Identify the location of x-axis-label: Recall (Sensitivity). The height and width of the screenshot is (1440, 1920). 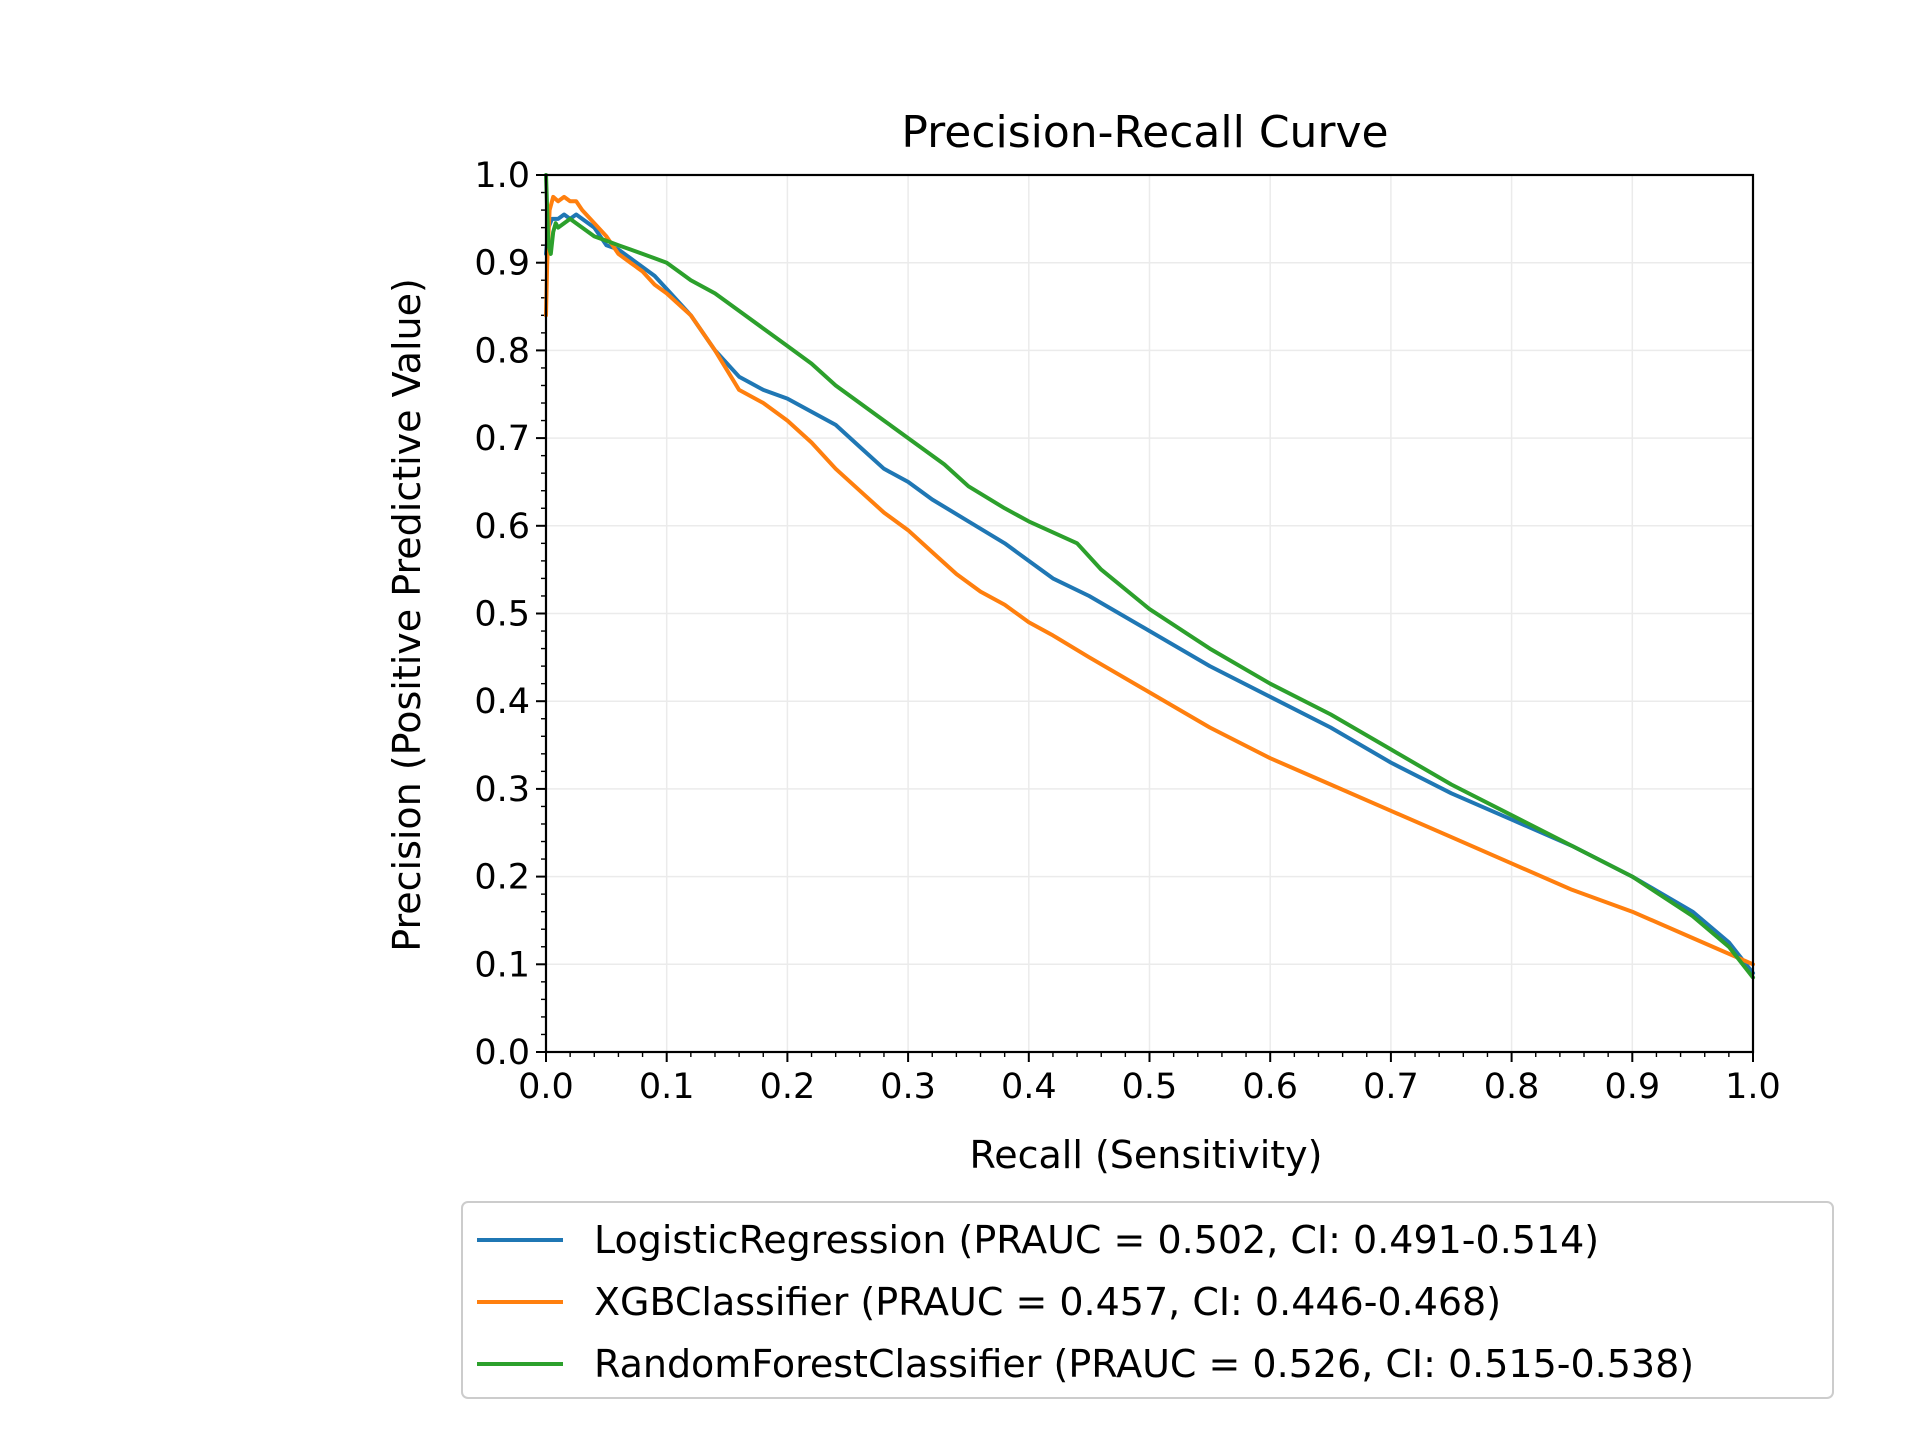
(1146, 1155).